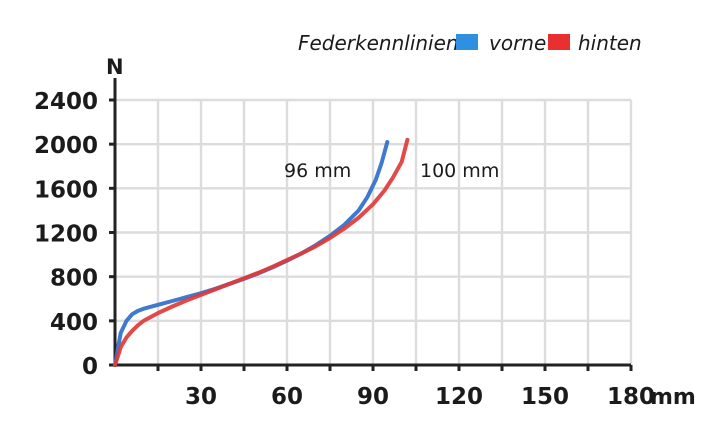  Describe the element at coordinates (90, 367) in the screenshot. I see `y-tick-label: 0` at that location.